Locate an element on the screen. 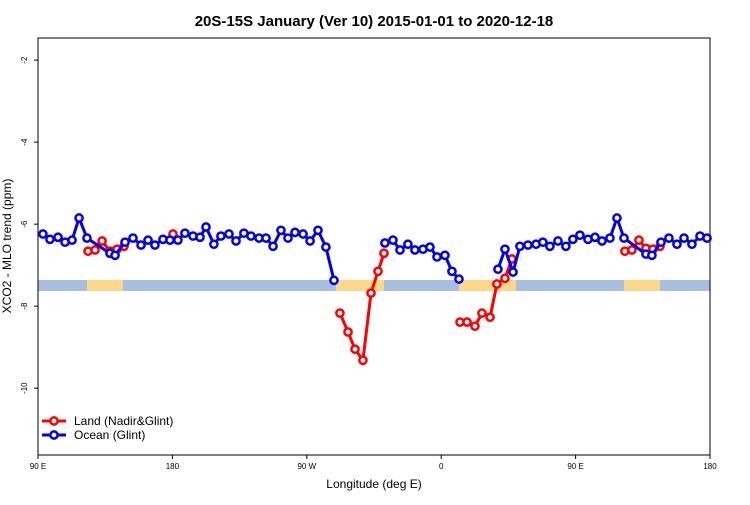 This screenshot has height=505, width=750. legend-label: Ocean (Glint) is located at coordinates (109, 435).